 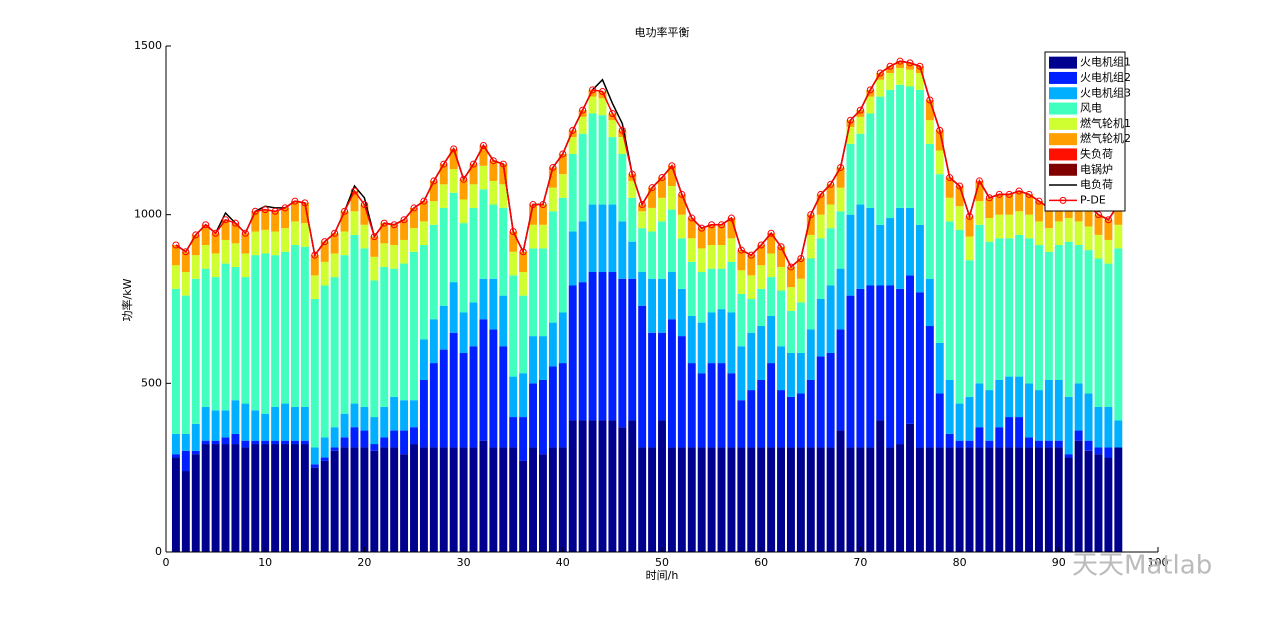 What do you see at coordinates (563, 562) in the screenshot?
I see `x-tick-label: 40` at bounding box center [563, 562].